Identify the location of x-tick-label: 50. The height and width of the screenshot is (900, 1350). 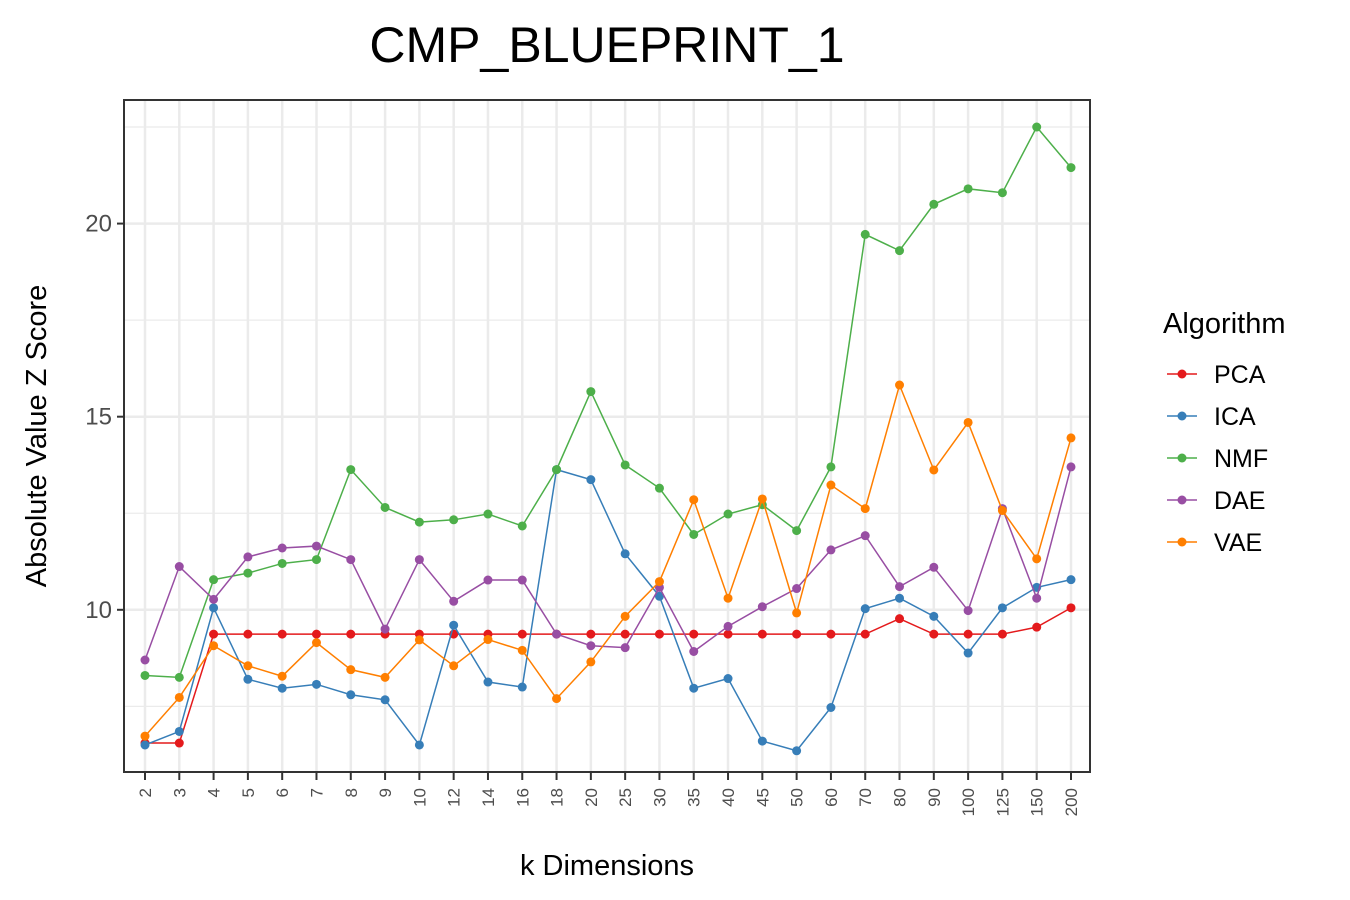
(797, 797).